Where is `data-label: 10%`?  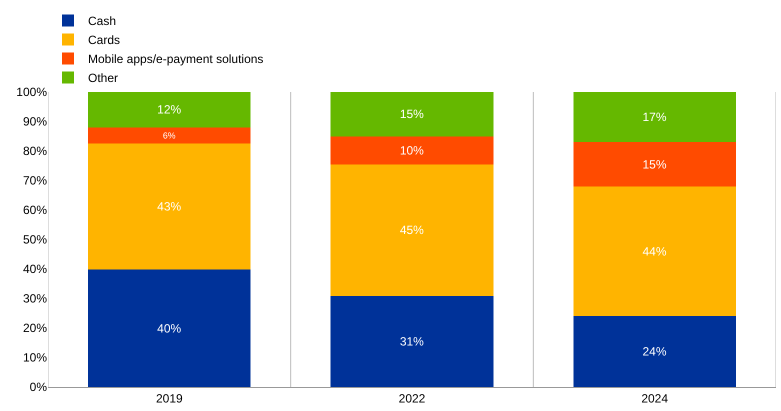
data-label: 10% is located at coordinates (412, 150).